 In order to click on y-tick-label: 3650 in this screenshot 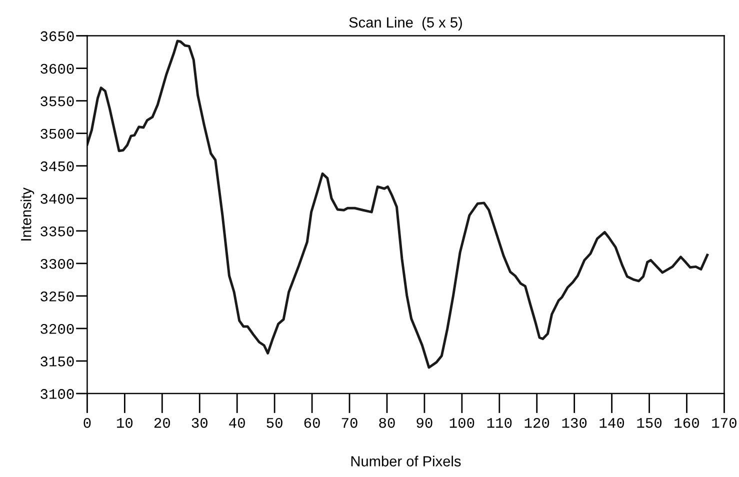, I will do `click(57, 36)`.